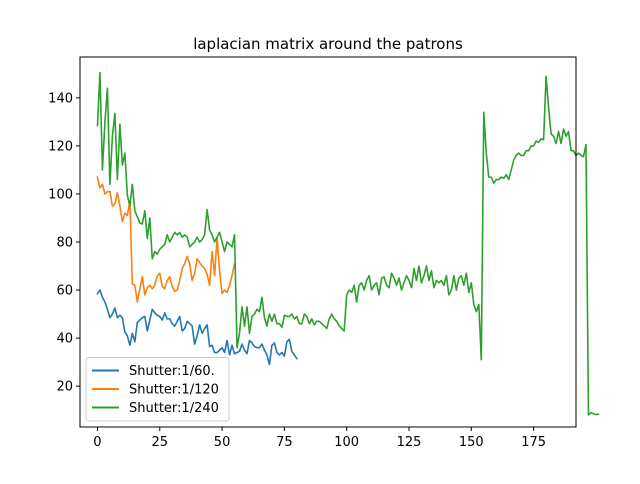 This screenshot has height=484, width=640. Describe the element at coordinates (60, 146) in the screenshot. I see `y-tick-label: 120` at that location.